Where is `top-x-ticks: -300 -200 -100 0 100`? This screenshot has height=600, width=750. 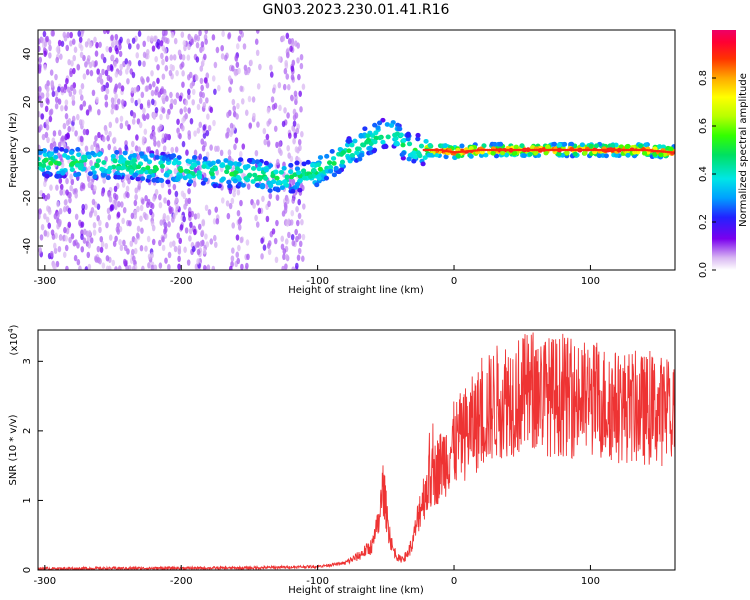 top-x-ticks: -300 -200 -100 0 100 is located at coordinates (316, 276).